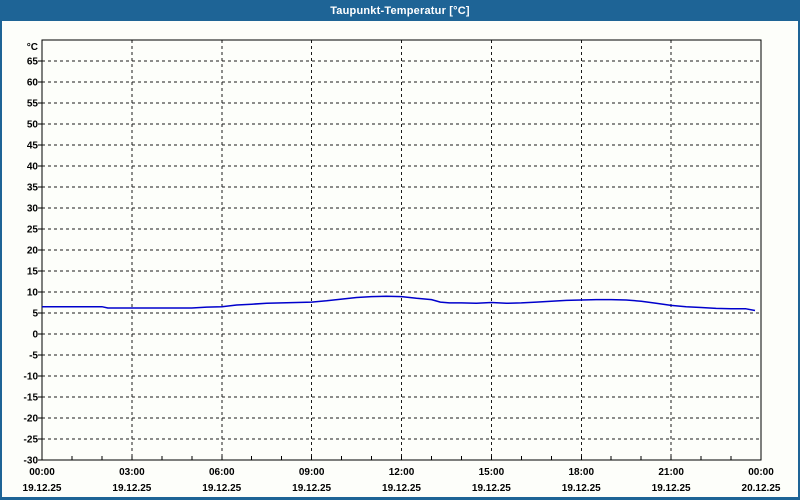 This screenshot has height=500, width=800. I want to click on chart-titlebar: Taupunkt-Temperatur [°C], so click(400, 11).